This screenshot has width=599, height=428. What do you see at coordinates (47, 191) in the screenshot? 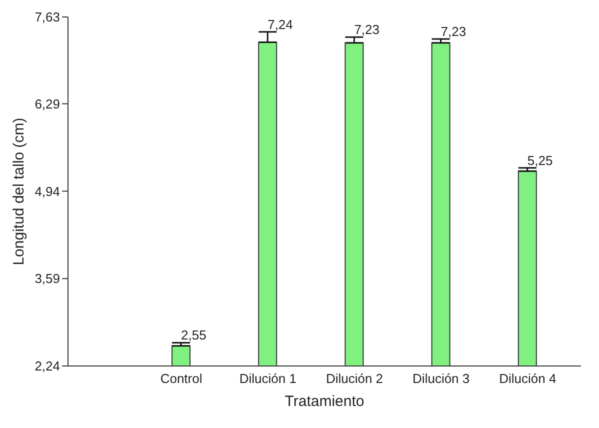
I see `y-tick-label: 4,94` at bounding box center [47, 191].